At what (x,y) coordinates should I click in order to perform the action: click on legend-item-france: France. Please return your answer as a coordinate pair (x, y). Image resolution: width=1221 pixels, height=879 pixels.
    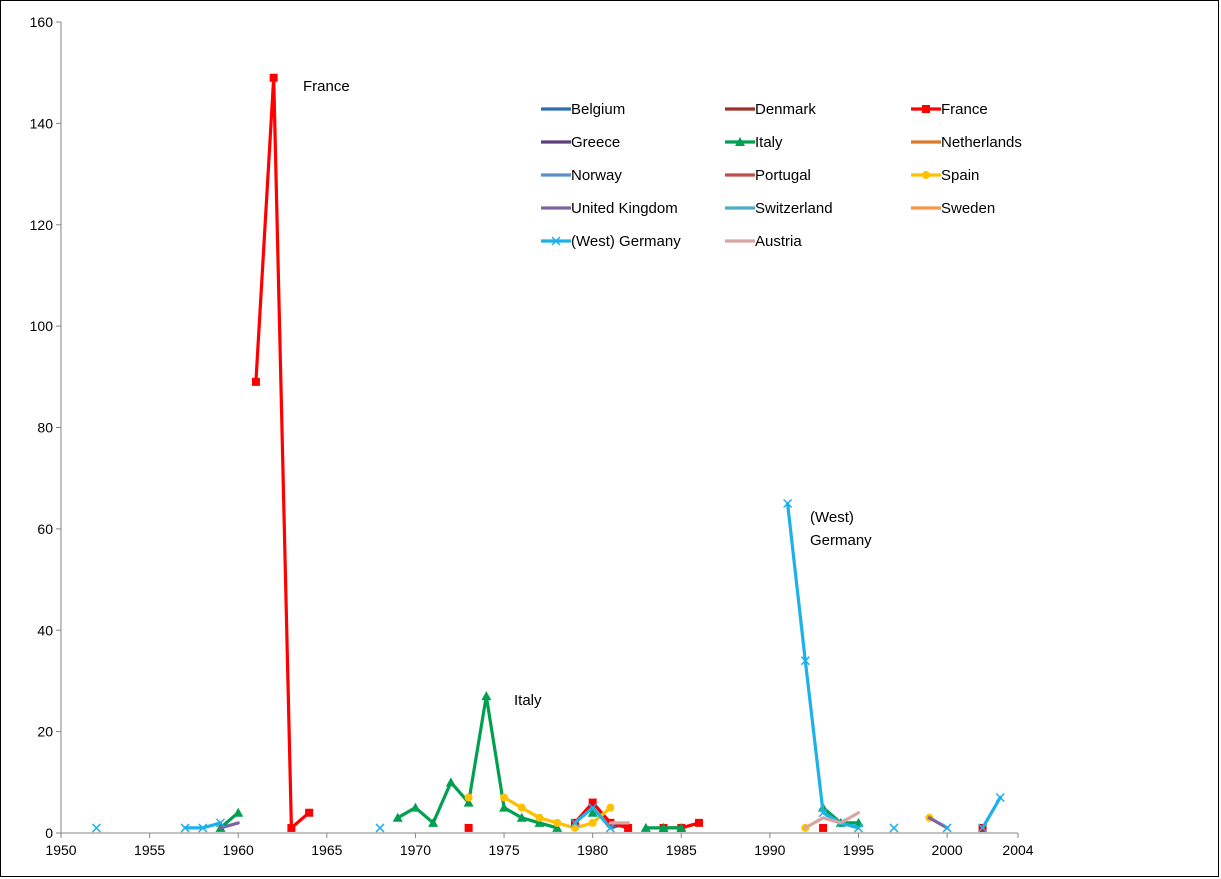
    Looking at the image, I should click on (949, 109).